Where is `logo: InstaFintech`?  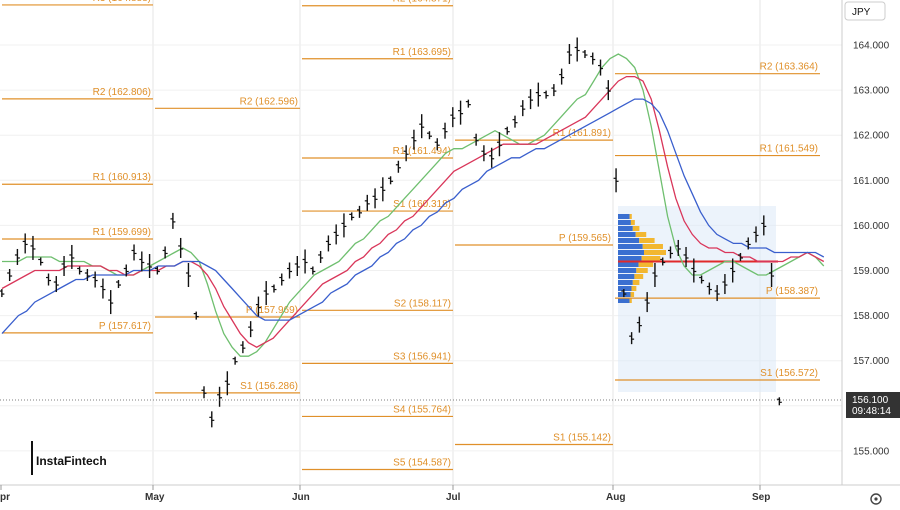
logo: InstaFintech is located at coordinates (71, 461).